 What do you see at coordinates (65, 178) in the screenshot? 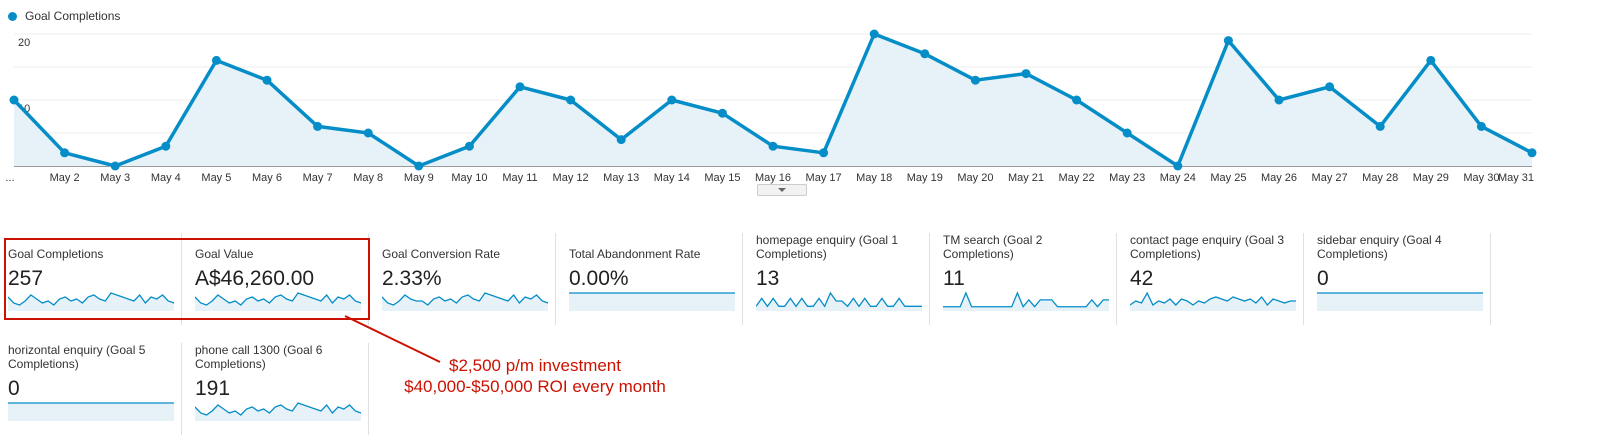
I see `x-tick-label: May 2` at bounding box center [65, 178].